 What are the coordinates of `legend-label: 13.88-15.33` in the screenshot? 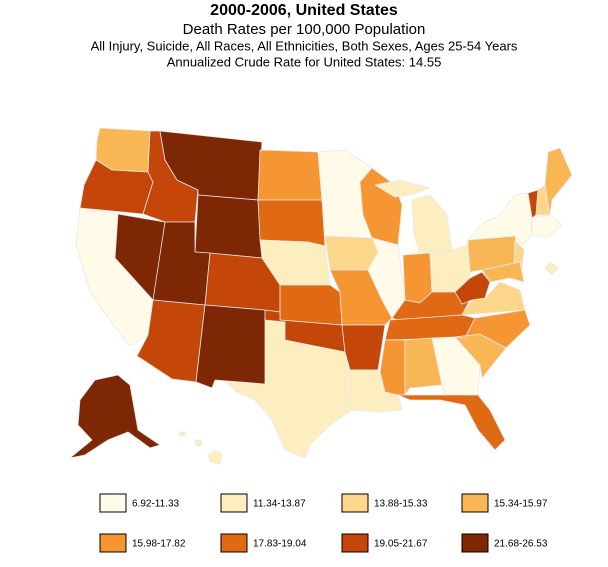 It's located at (401, 504).